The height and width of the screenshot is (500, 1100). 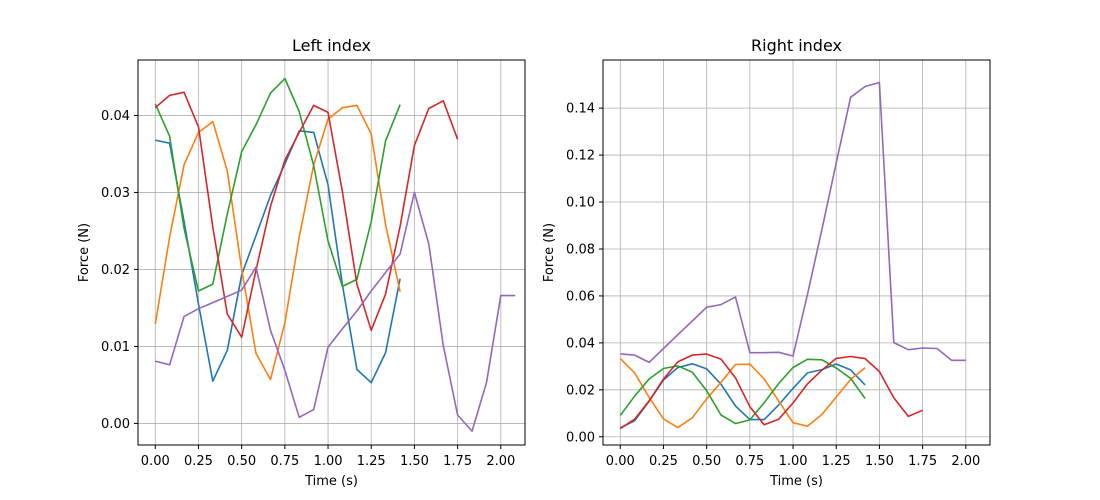 I want to click on chart-title: Left index, so click(x=331, y=45).